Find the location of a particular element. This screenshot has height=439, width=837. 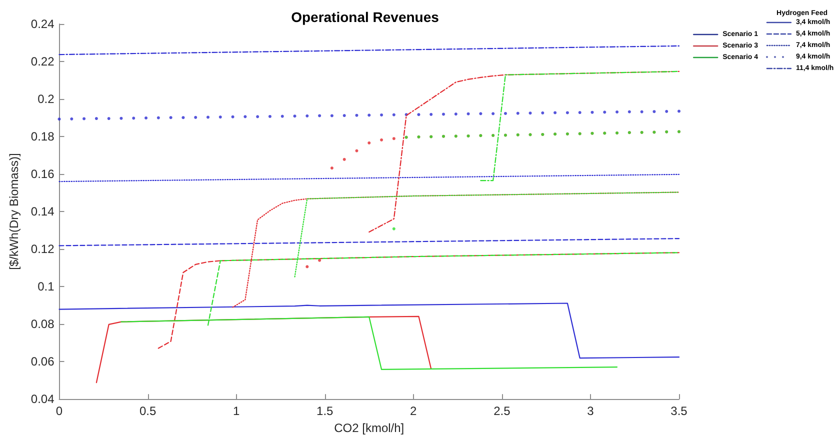

x-tick-label: 2.5 is located at coordinates (502, 411).